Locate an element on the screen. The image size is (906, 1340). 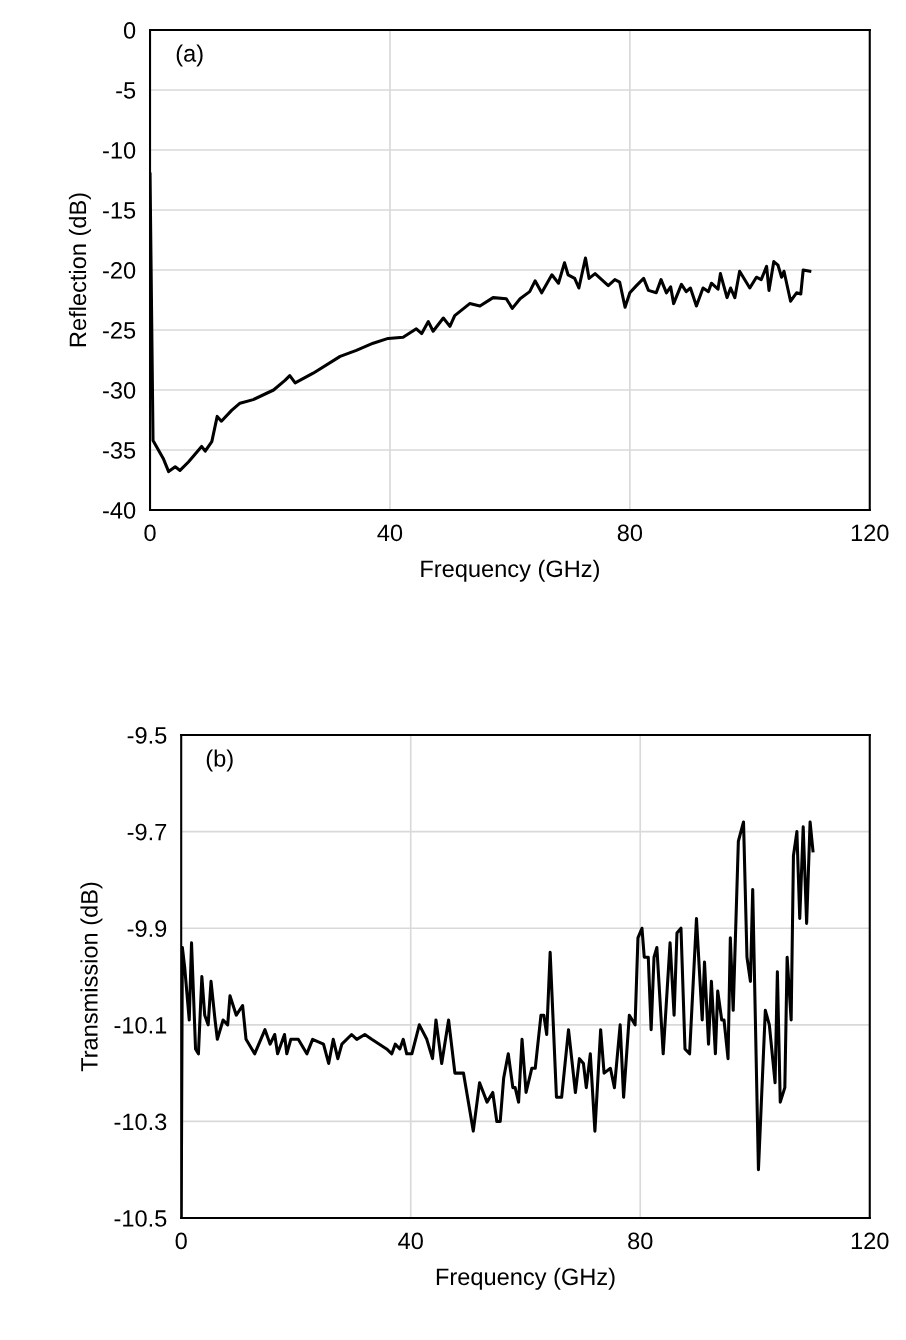
y-tick-label: -40 is located at coordinates (119, 510).